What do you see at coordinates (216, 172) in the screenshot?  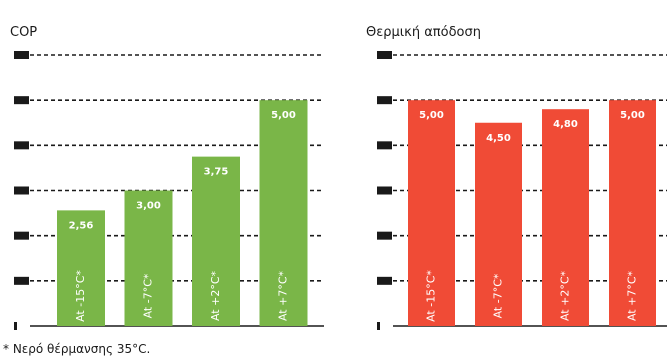 I see `data-label: 3,75` at bounding box center [216, 172].